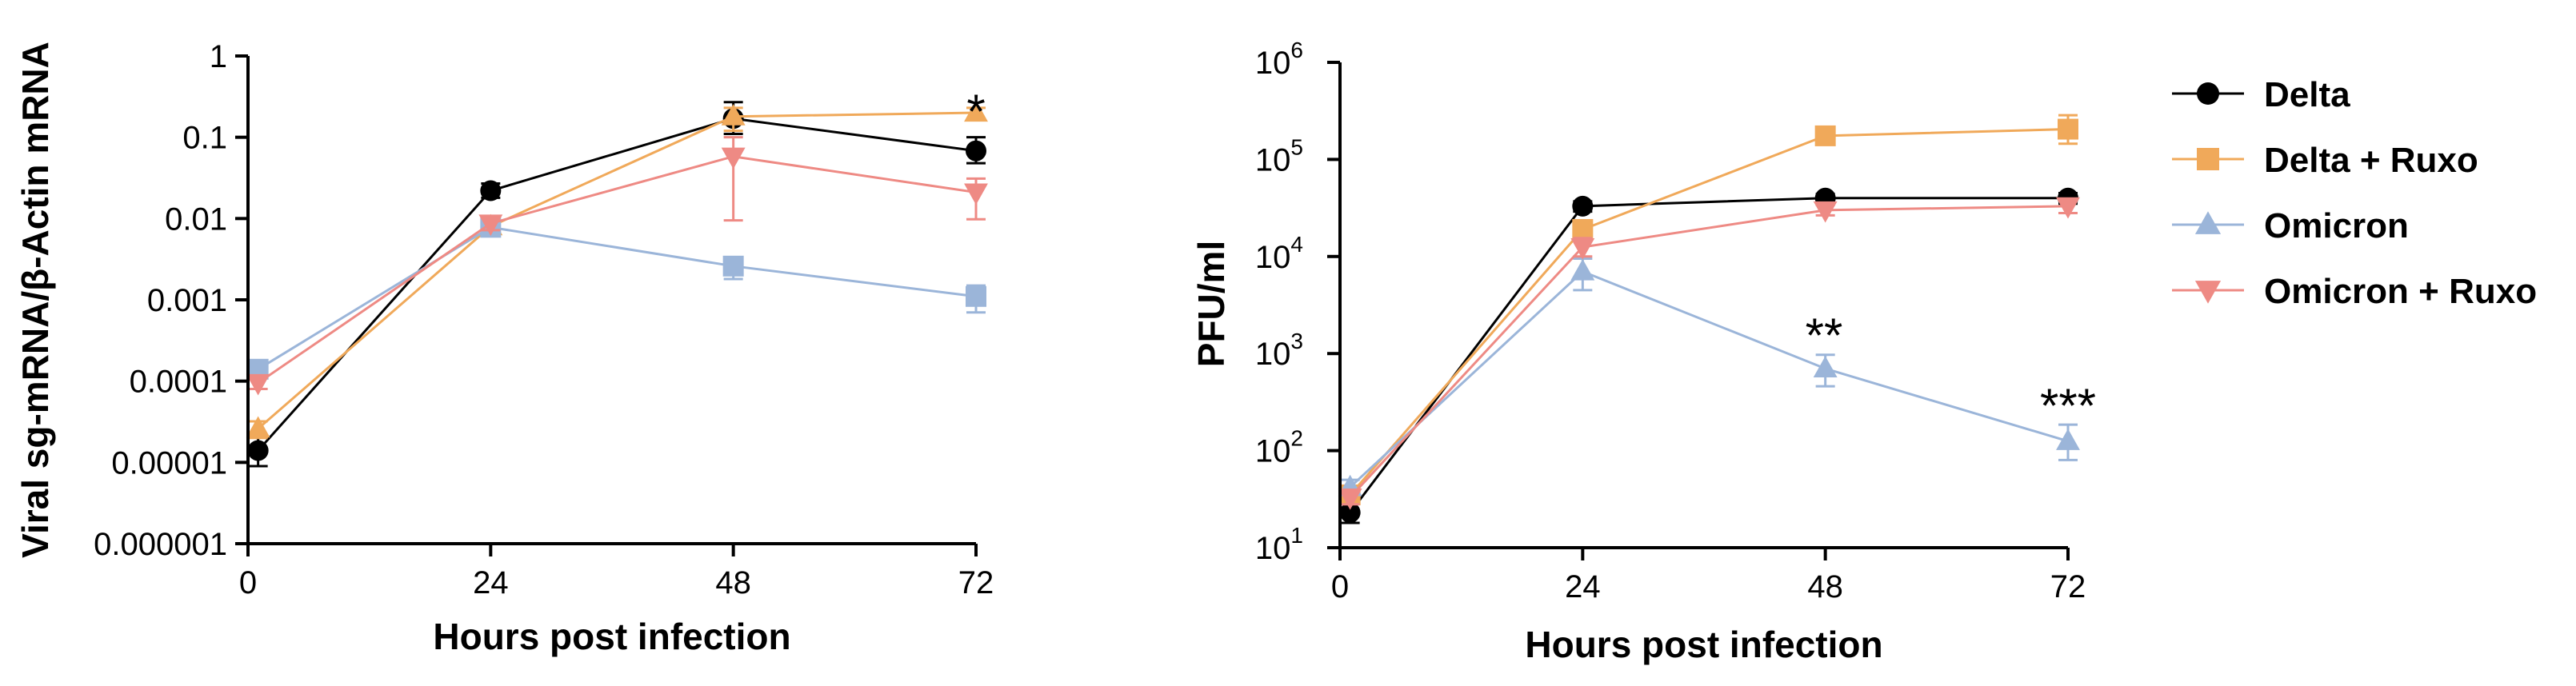 This screenshot has height=686, width=2576. Describe the element at coordinates (1703, 644) in the screenshot. I see `right-chart-x-axis-title: Hours post infection` at that location.